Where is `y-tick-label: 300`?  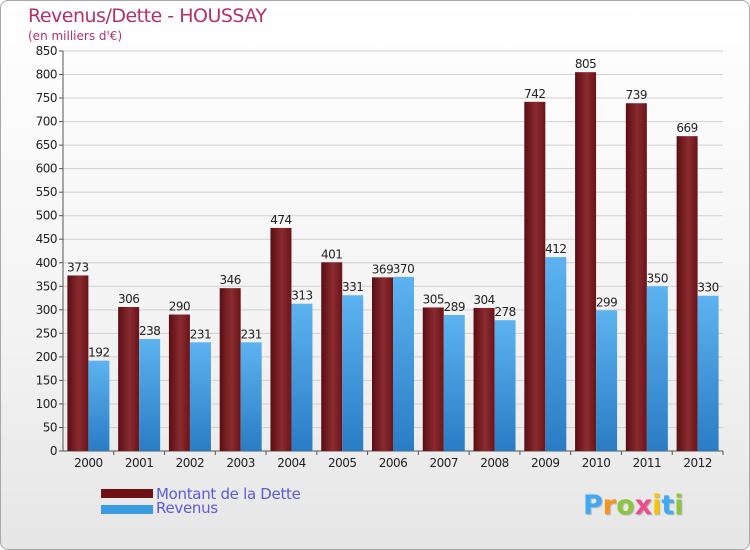
y-tick-label: 300 is located at coordinates (46, 310).